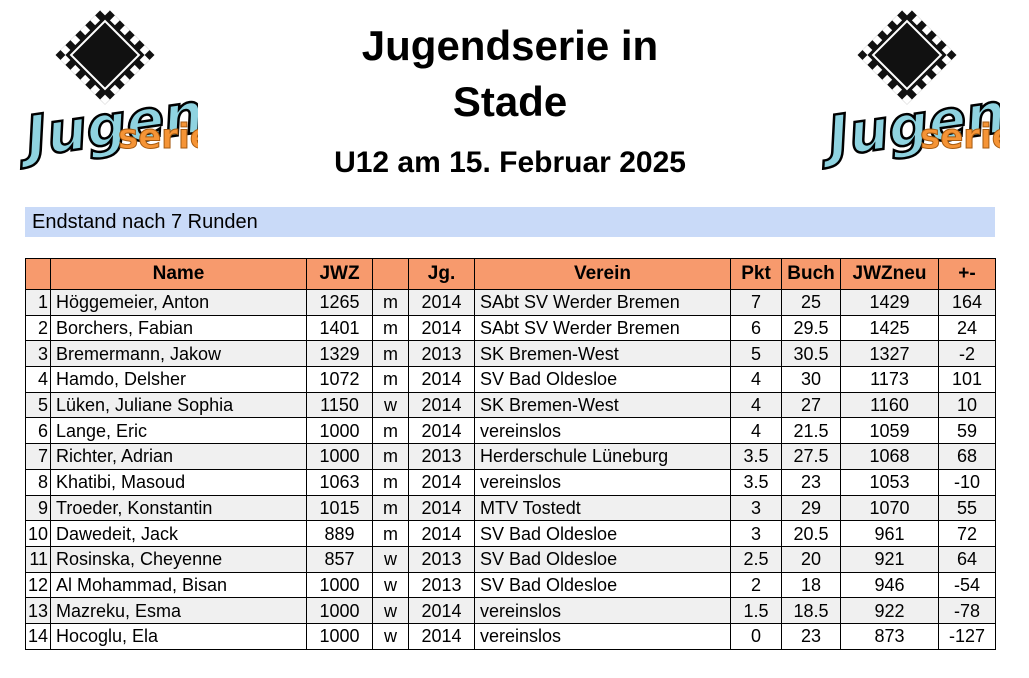 The height and width of the screenshot is (678, 1029). What do you see at coordinates (158, 137) in the screenshot?
I see `logo-text-sub: serie` at bounding box center [158, 137].